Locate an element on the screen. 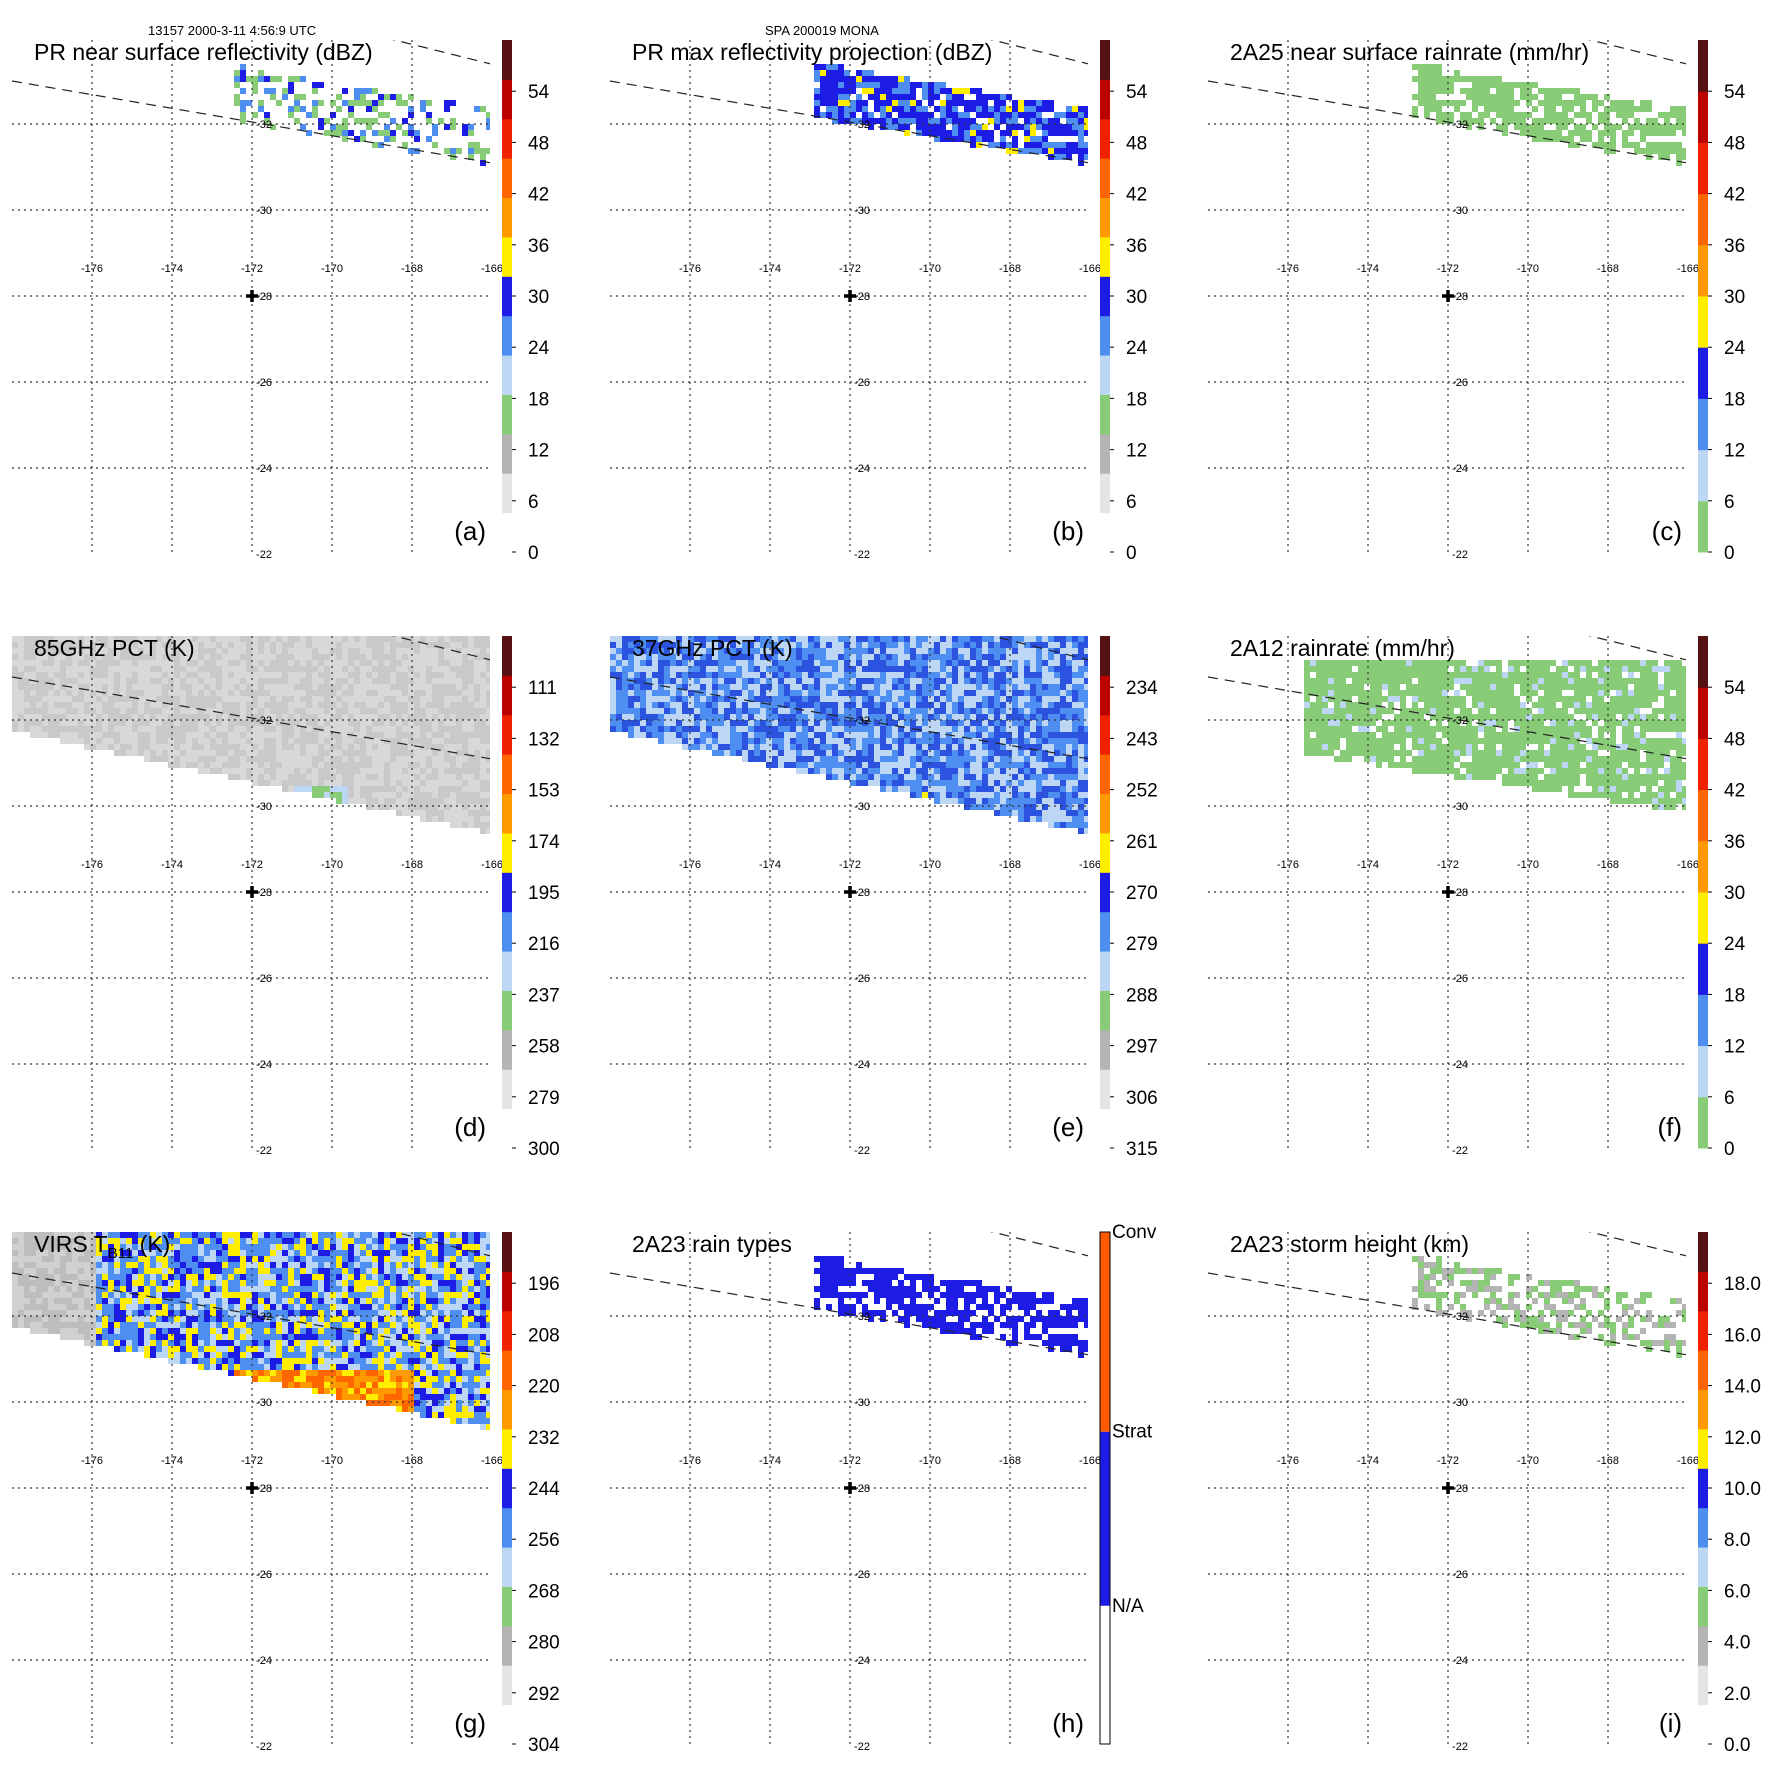 This screenshot has width=1771, height=1771. colorbar-tick-label: 30 is located at coordinates (1734, 297).